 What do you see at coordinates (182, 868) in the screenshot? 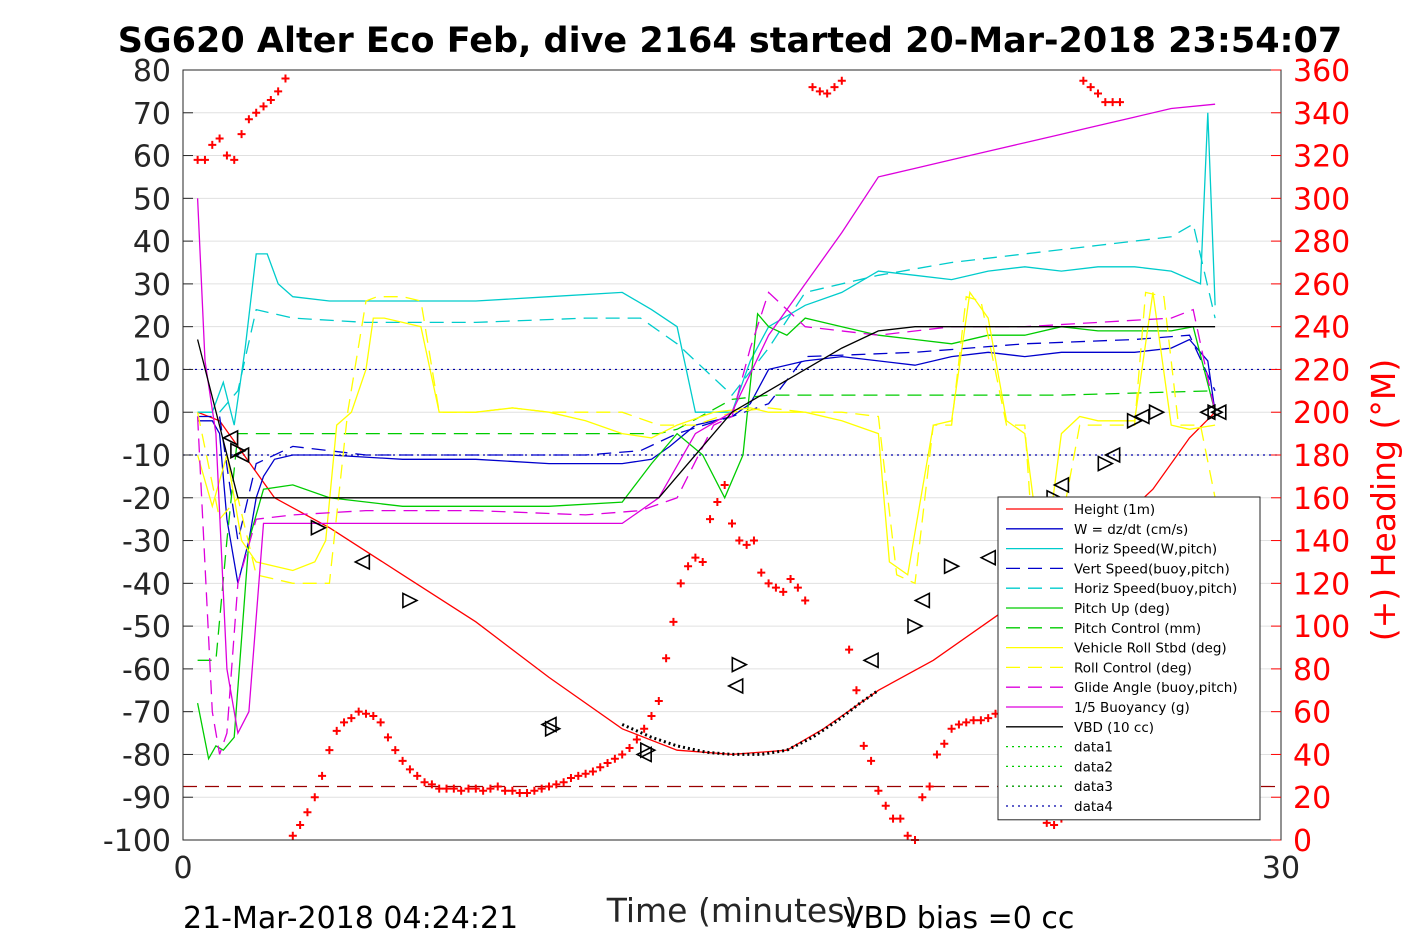
I see `x-tick-label: 0` at bounding box center [182, 868].